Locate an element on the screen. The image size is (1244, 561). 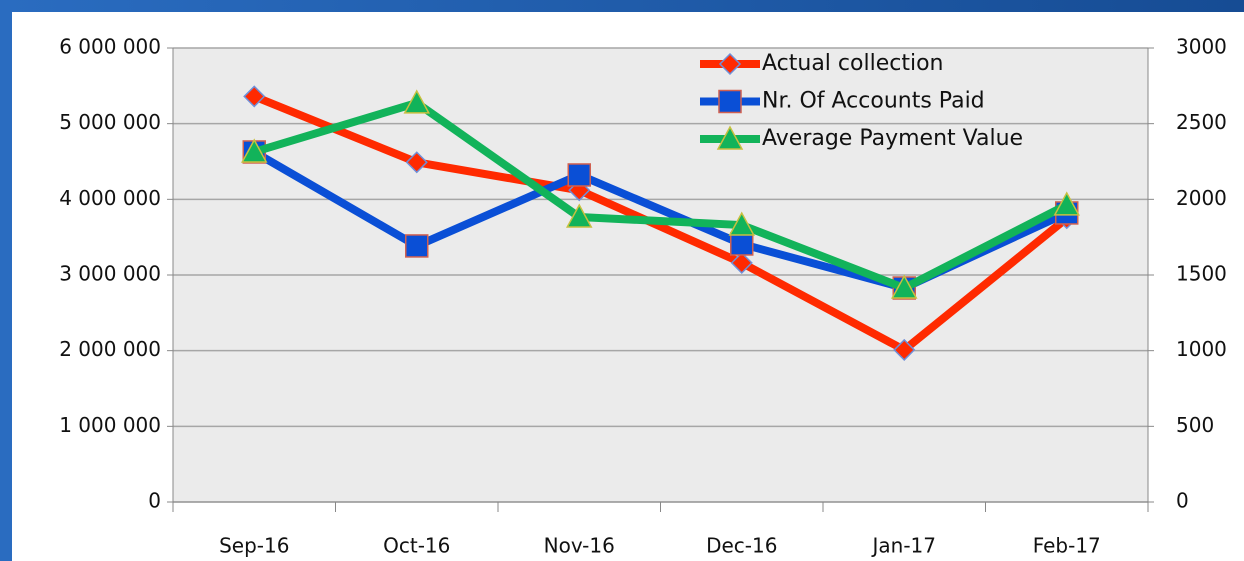
y-tick-label: 4 000 000 is located at coordinates (110, 198).